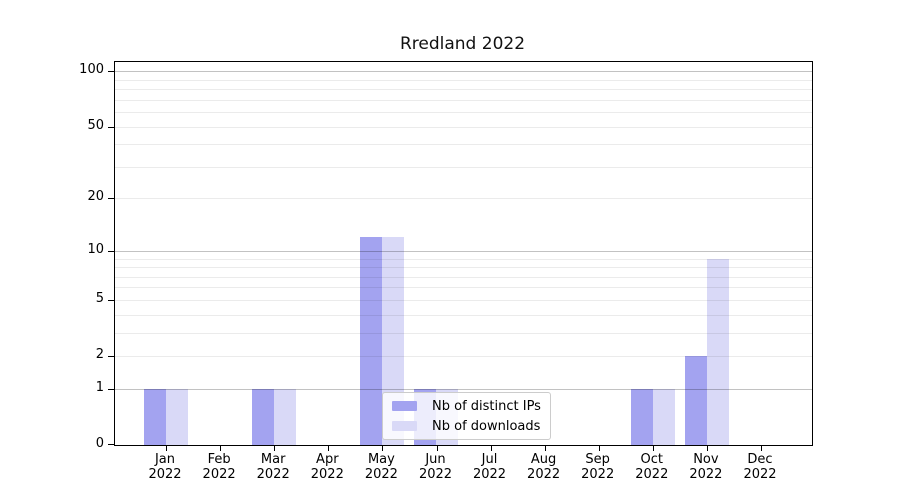  I want to click on x-tick-label-feb: Feb 2022, so click(219, 467).